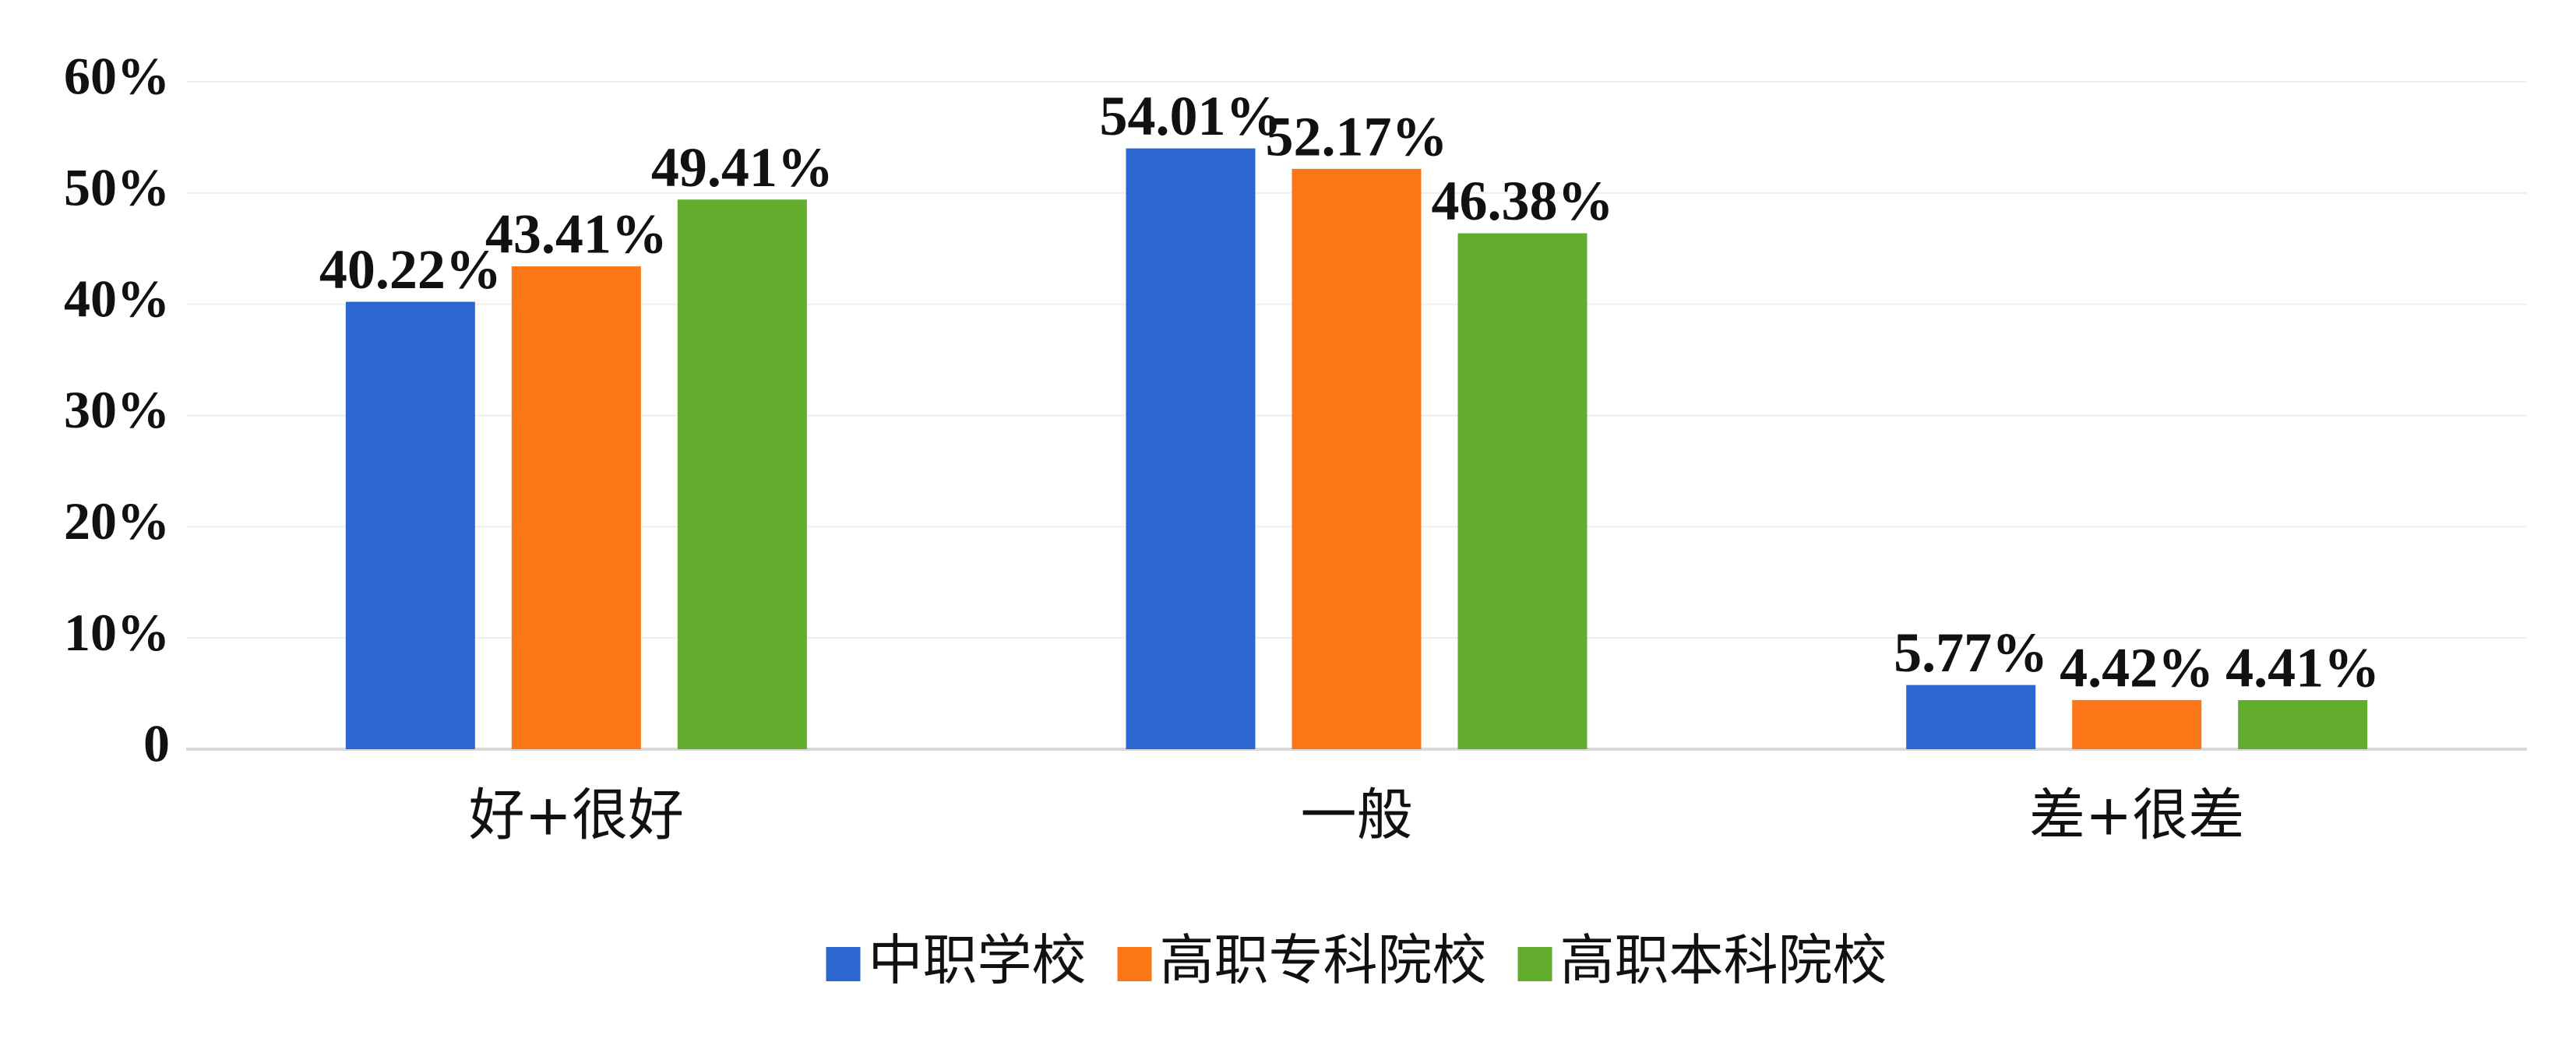 This screenshot has height=1042, width=2576. I want to click on y-tick-label: 40%, so click(117, 298).